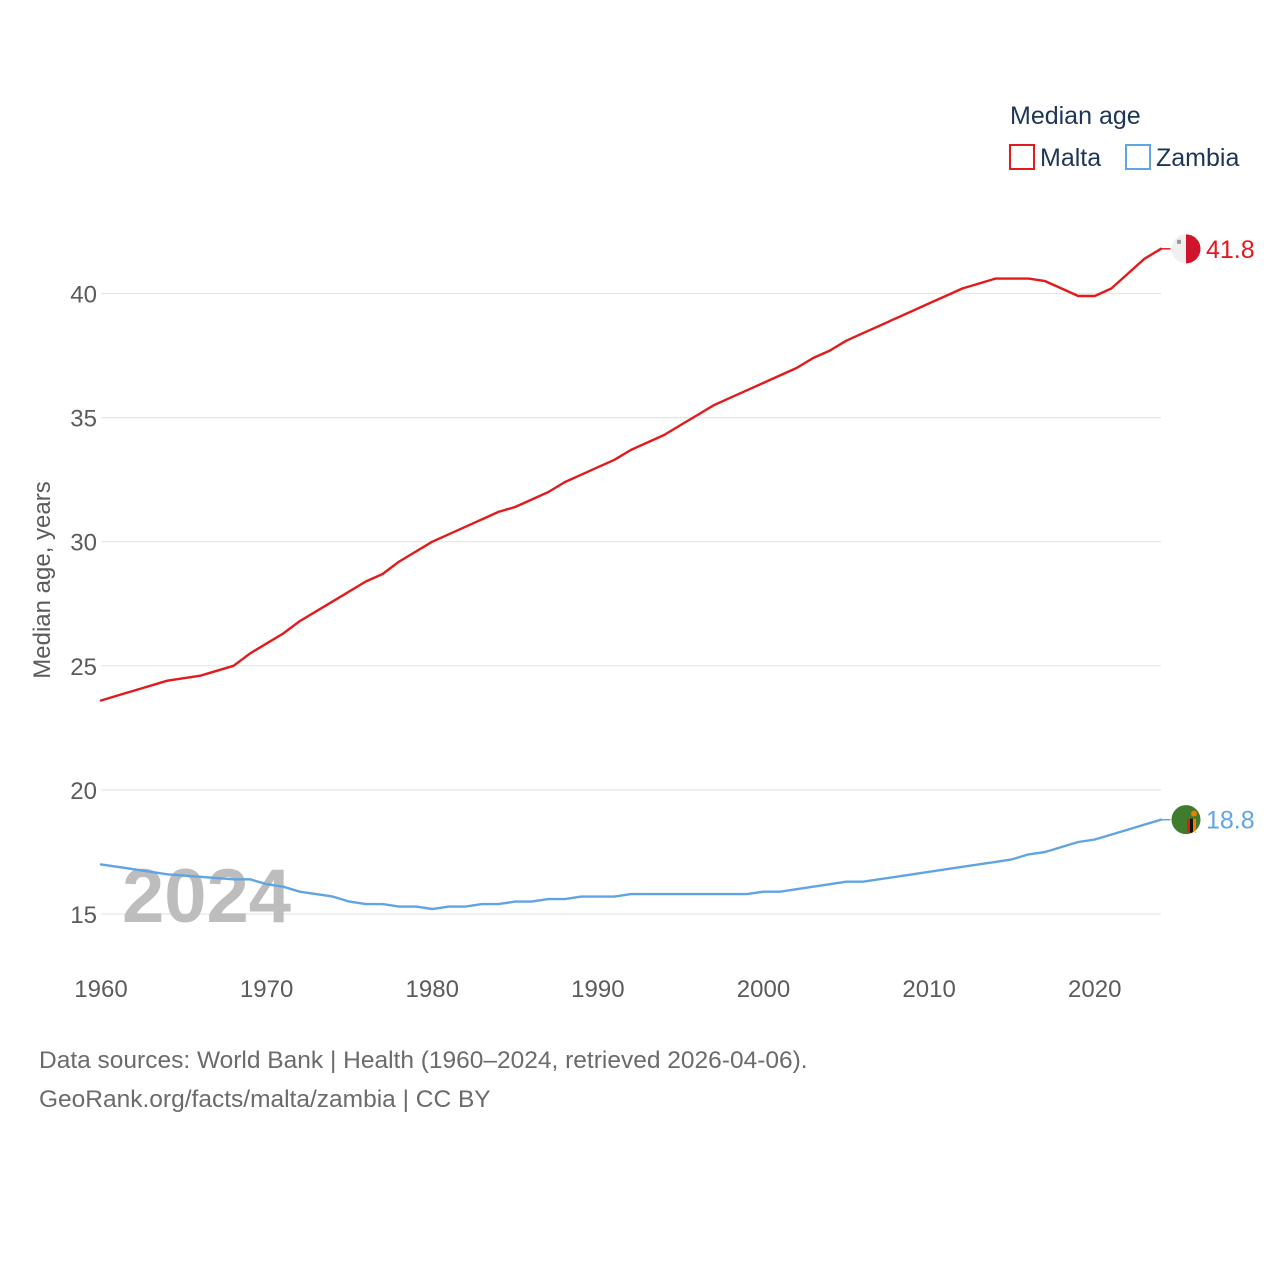 Image resolution: width=1280 pixels, height=1280 pixels. I want to click on x-tick-label: 2020, so click(1094, 989).